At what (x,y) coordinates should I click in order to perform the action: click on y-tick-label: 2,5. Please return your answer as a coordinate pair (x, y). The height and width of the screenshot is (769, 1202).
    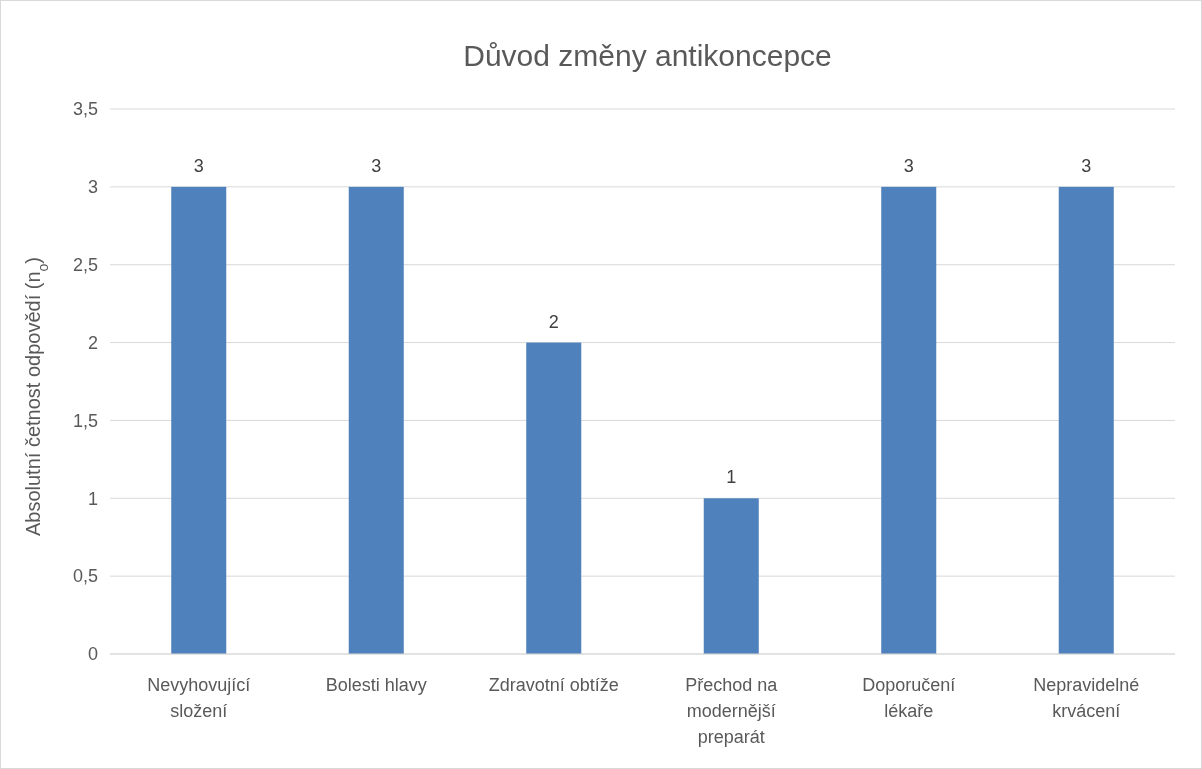
    Looking at the image, I should click on (85, 265).